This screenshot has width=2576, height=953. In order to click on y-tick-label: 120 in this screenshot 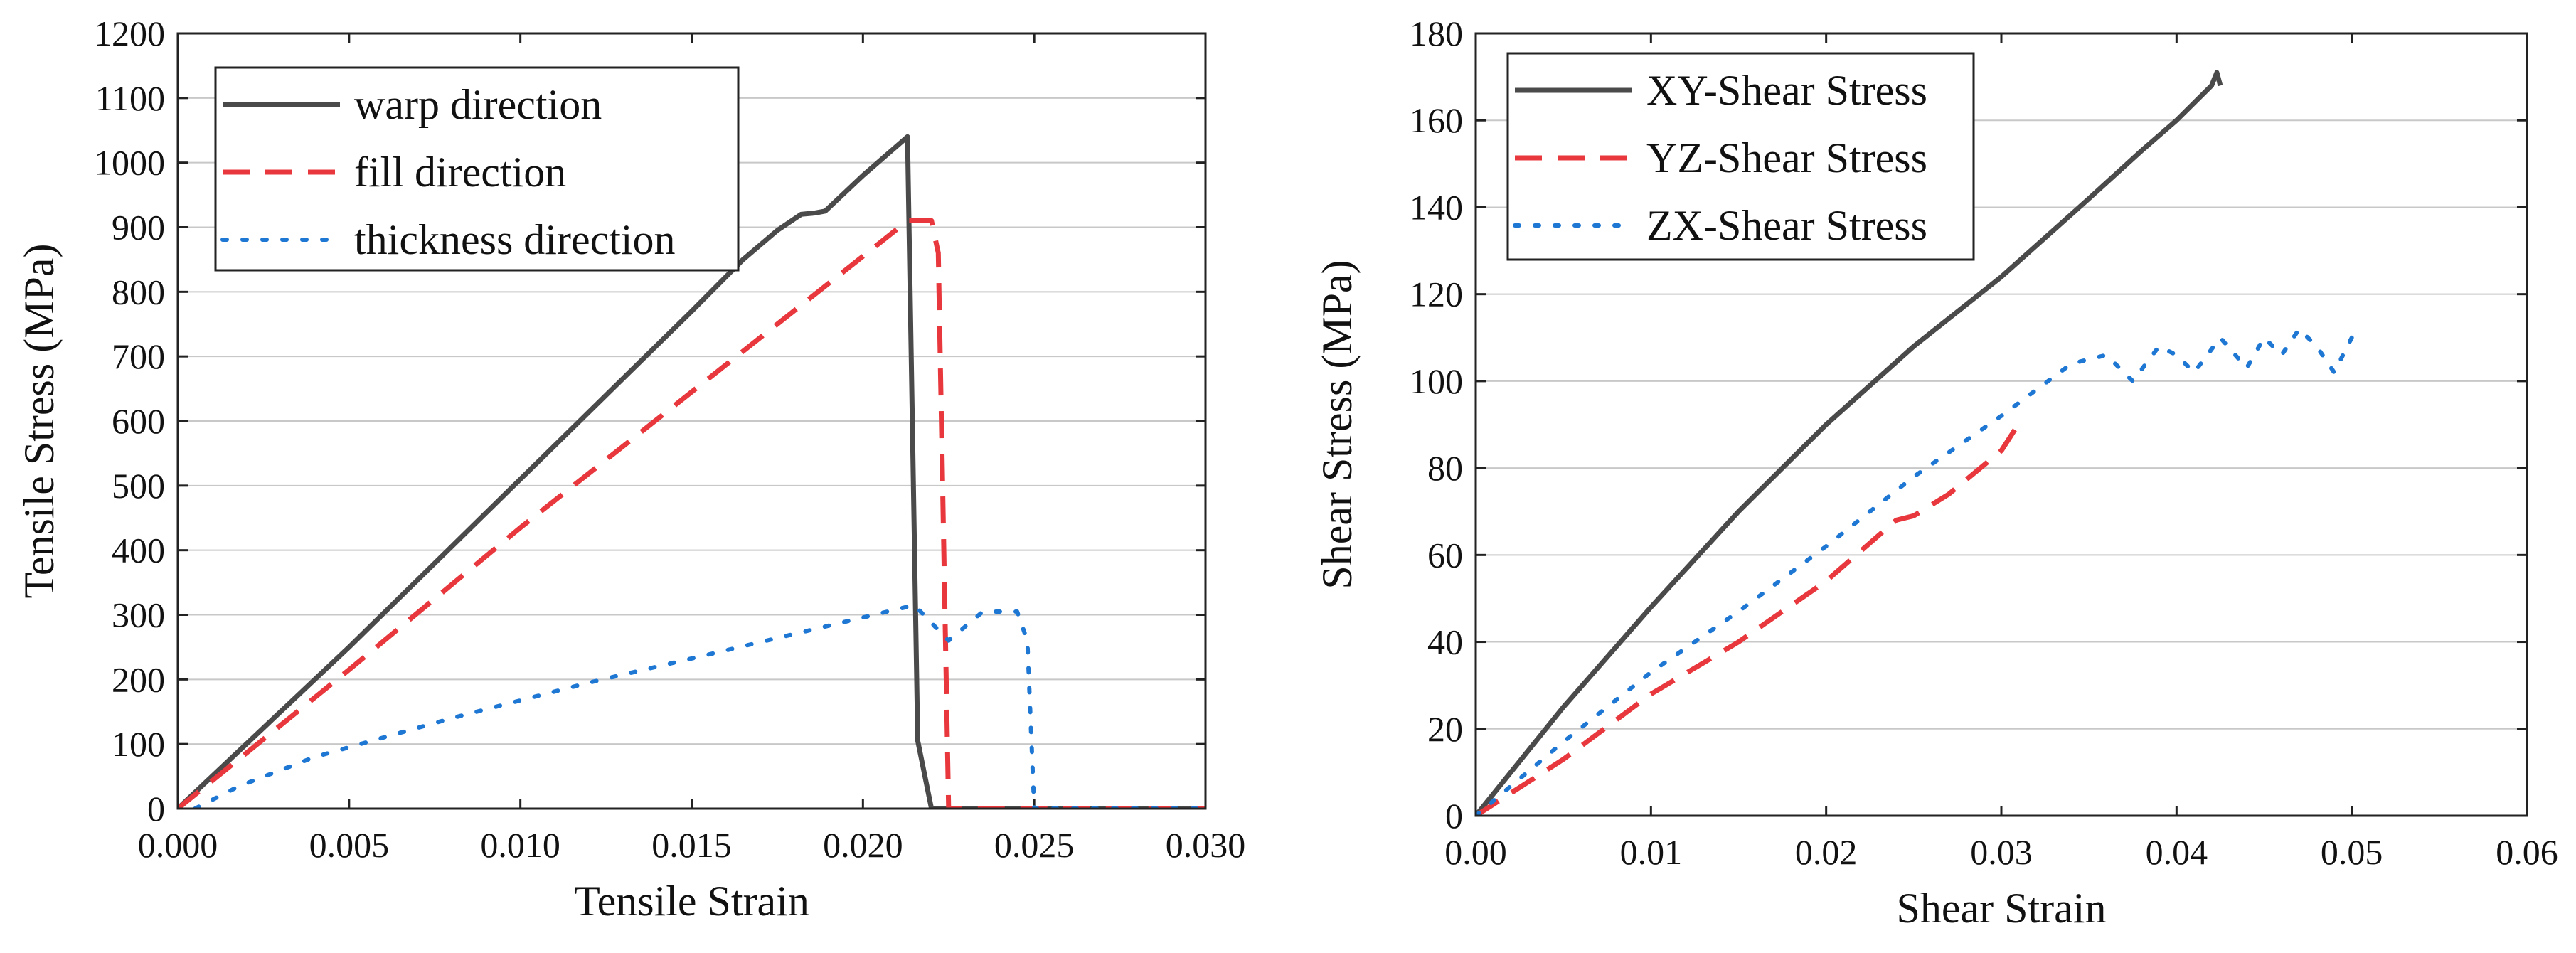, I will do `click(1436, 294)`.